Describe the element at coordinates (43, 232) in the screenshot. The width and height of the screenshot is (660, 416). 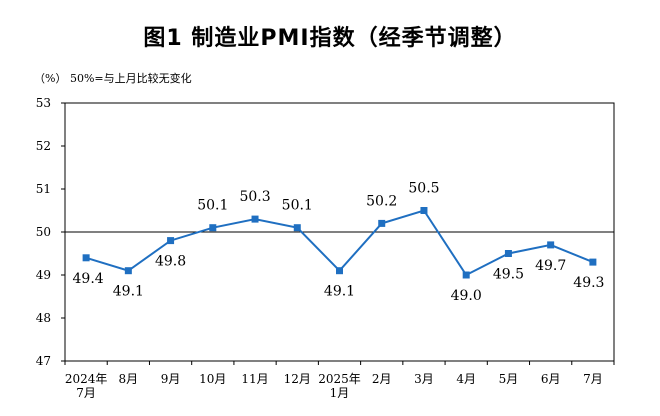
I see `y-tick-label: 50` at that location.